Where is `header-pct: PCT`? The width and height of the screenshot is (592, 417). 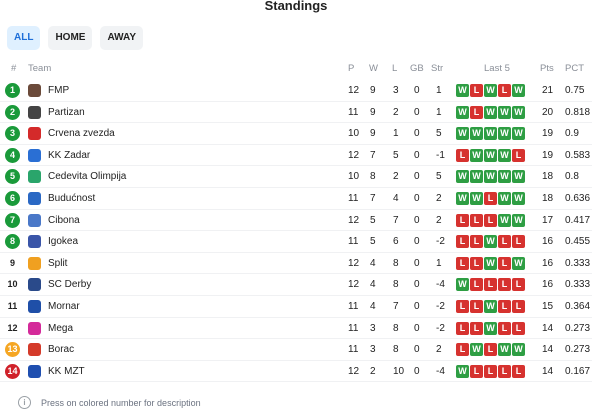
header-pct: PCT is located at coordinates (574, 68).